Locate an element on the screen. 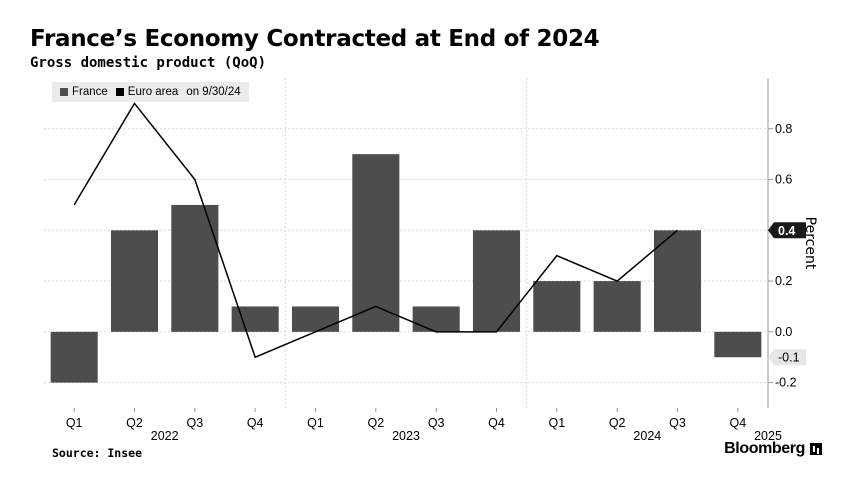 The height and width of the screenshot is (490, 868). x-year-label-2: 2024 is located at coordinates (647, 436).